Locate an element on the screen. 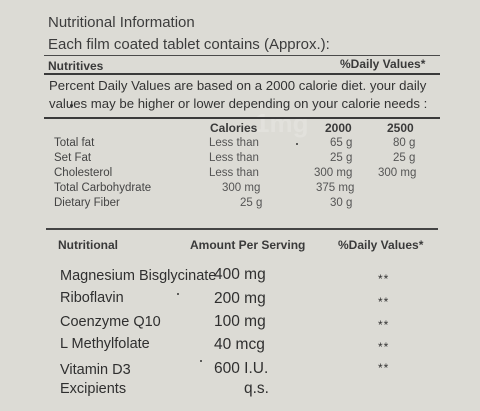 Image resolution: width=480 pixels, height=411 pixels. calorie-row-2000: 65 g is located at coordinates (341, 143).